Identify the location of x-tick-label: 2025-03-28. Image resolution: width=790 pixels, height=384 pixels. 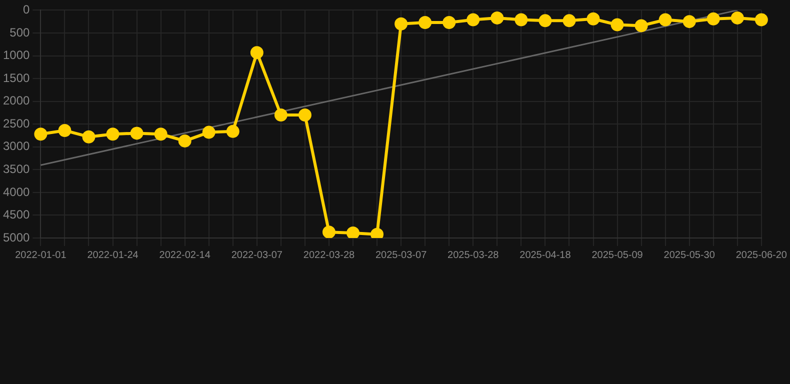
(474, 255).